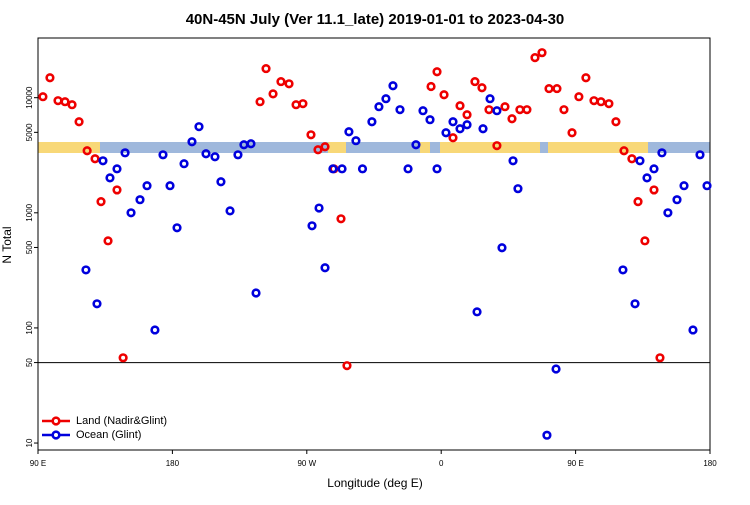 The image size is (750, 505). What do you see at coordinates (29, 132) in the screenshot?
I see `y-tick-label: 5000` at bounding box center [29, 132].